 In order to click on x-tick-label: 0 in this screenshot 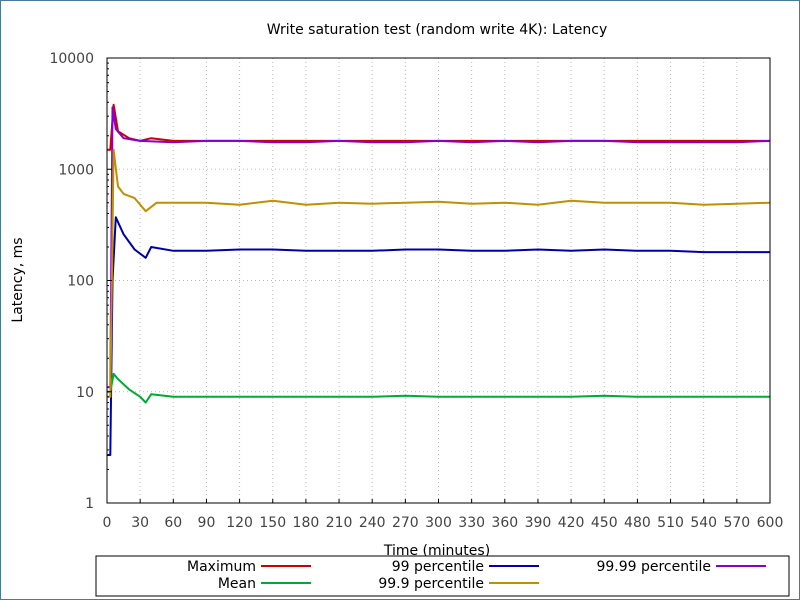, I will do `click(107, 523)`.